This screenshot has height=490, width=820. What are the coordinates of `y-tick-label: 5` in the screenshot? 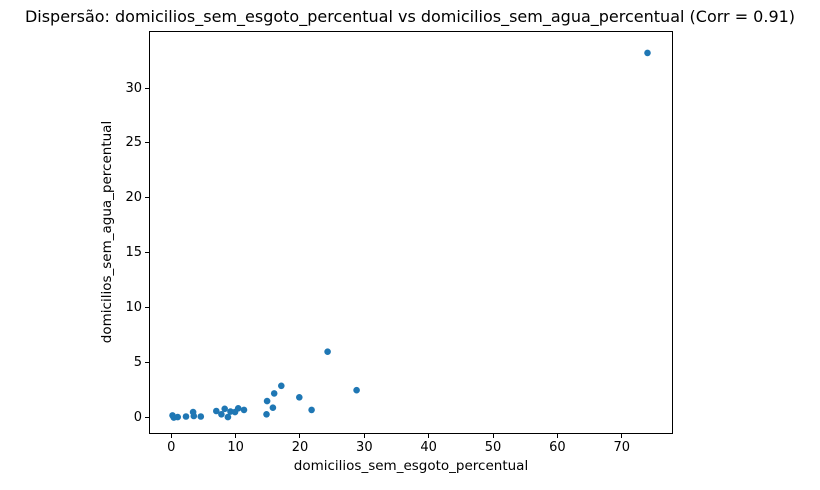 It's located at (137, 363).